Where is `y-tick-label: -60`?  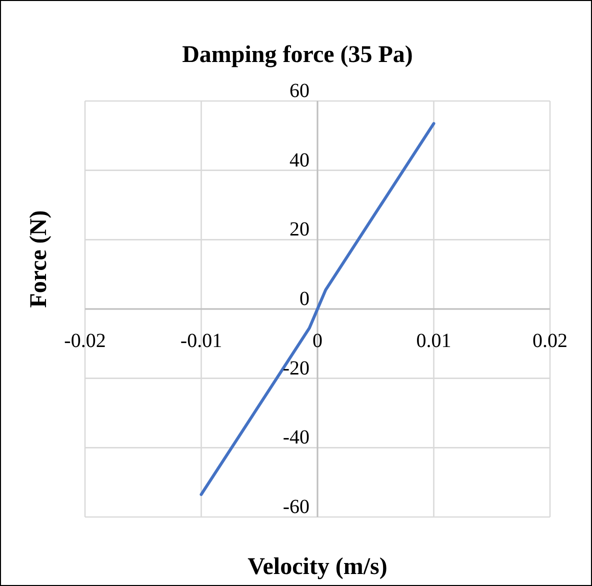 y-tick-label: -60 is located at coordinates (296, 507).